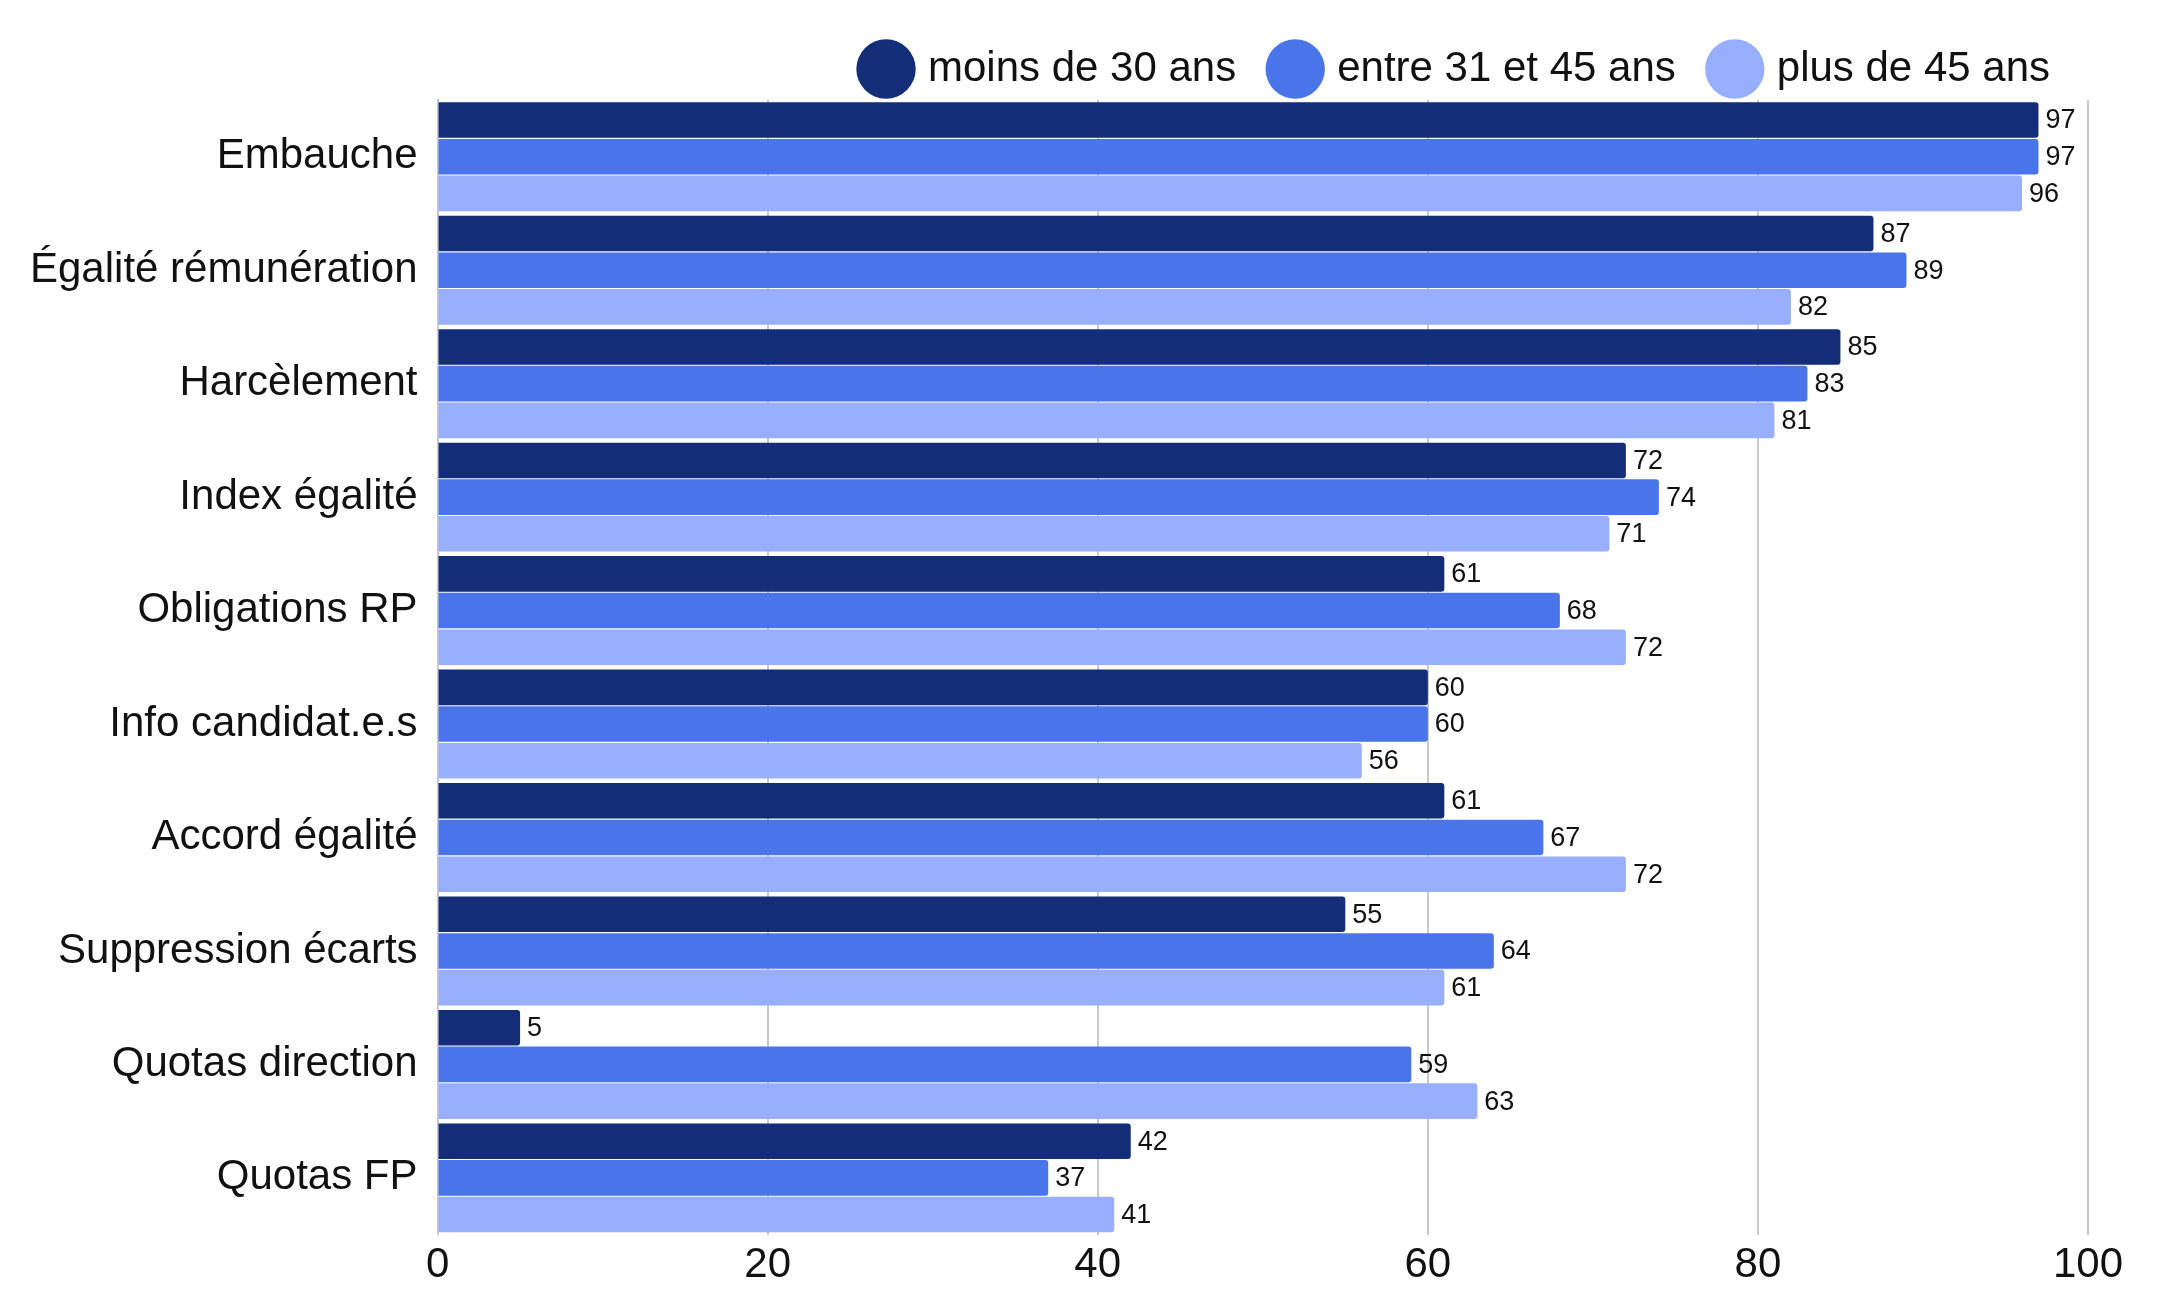  What do you see at coordinates (1383, 760) in the screenshot?
I see `data-label: 56` at bounding box center [1383, 760].